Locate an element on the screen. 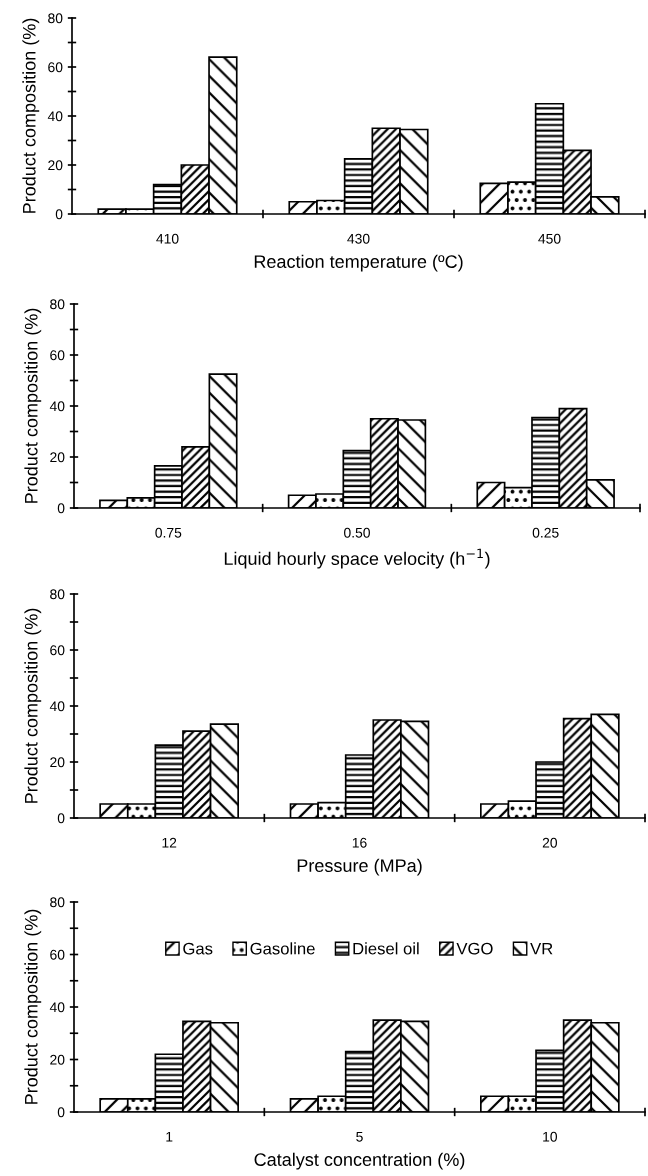 This screenshot has width=648, height=1176. legend-label: Gas is located at coordinates (198, 948).